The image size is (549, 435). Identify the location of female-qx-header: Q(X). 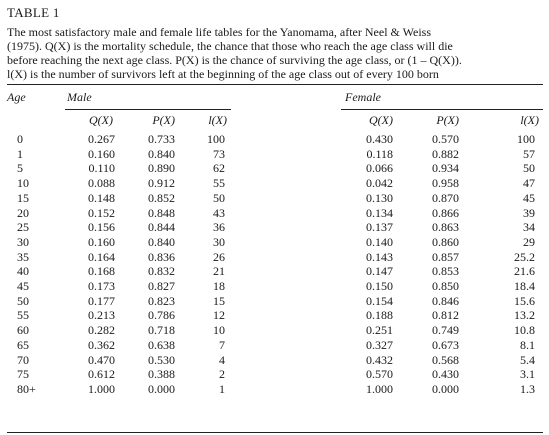
(381, 119).